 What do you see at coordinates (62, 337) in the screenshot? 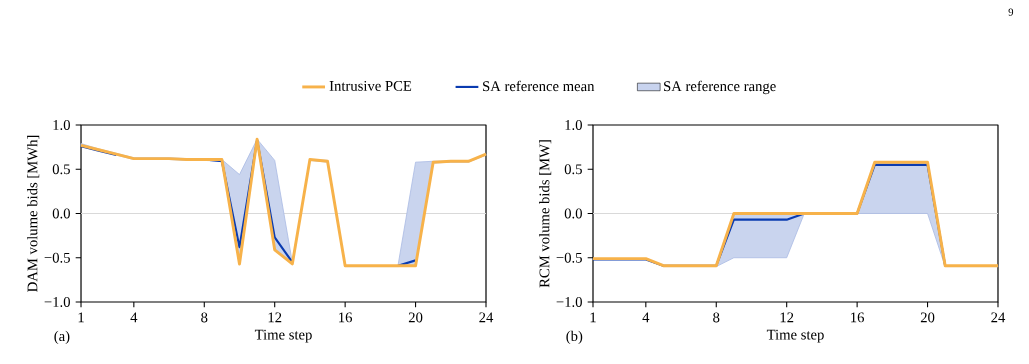
I see `text: (a)` at bounding box center [62, 337].